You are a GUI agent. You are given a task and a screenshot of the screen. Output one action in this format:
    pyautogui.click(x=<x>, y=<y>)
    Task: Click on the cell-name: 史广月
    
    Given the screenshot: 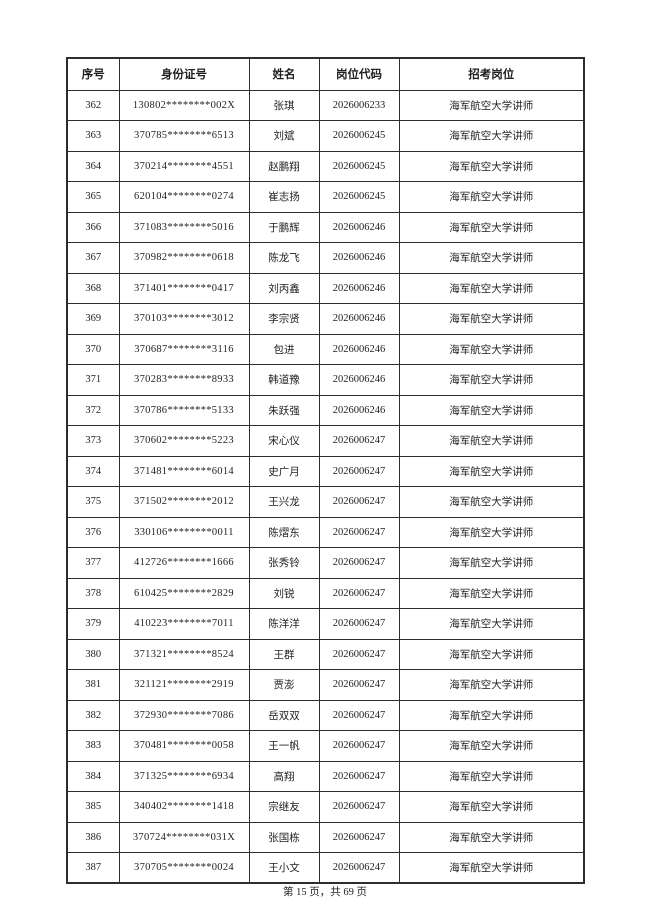 What is the action you would take?
    pyautogui.click(x=284, y=471)
    